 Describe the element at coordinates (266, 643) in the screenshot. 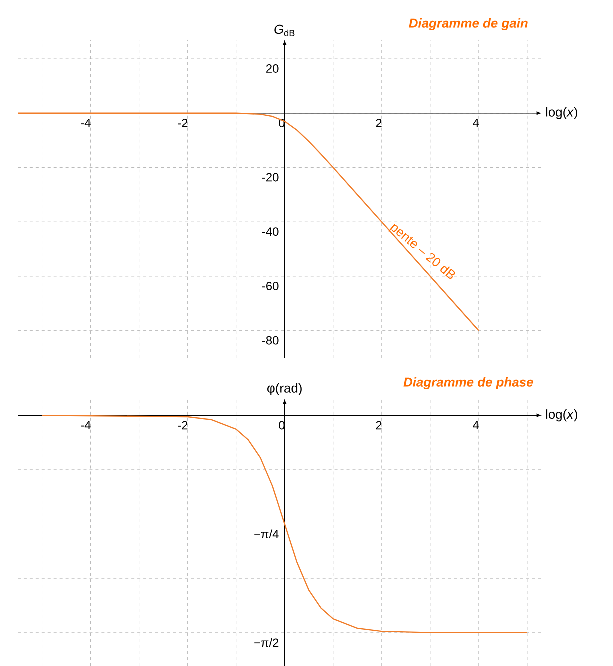

I see `y-tick-label: −π/2` at that location.